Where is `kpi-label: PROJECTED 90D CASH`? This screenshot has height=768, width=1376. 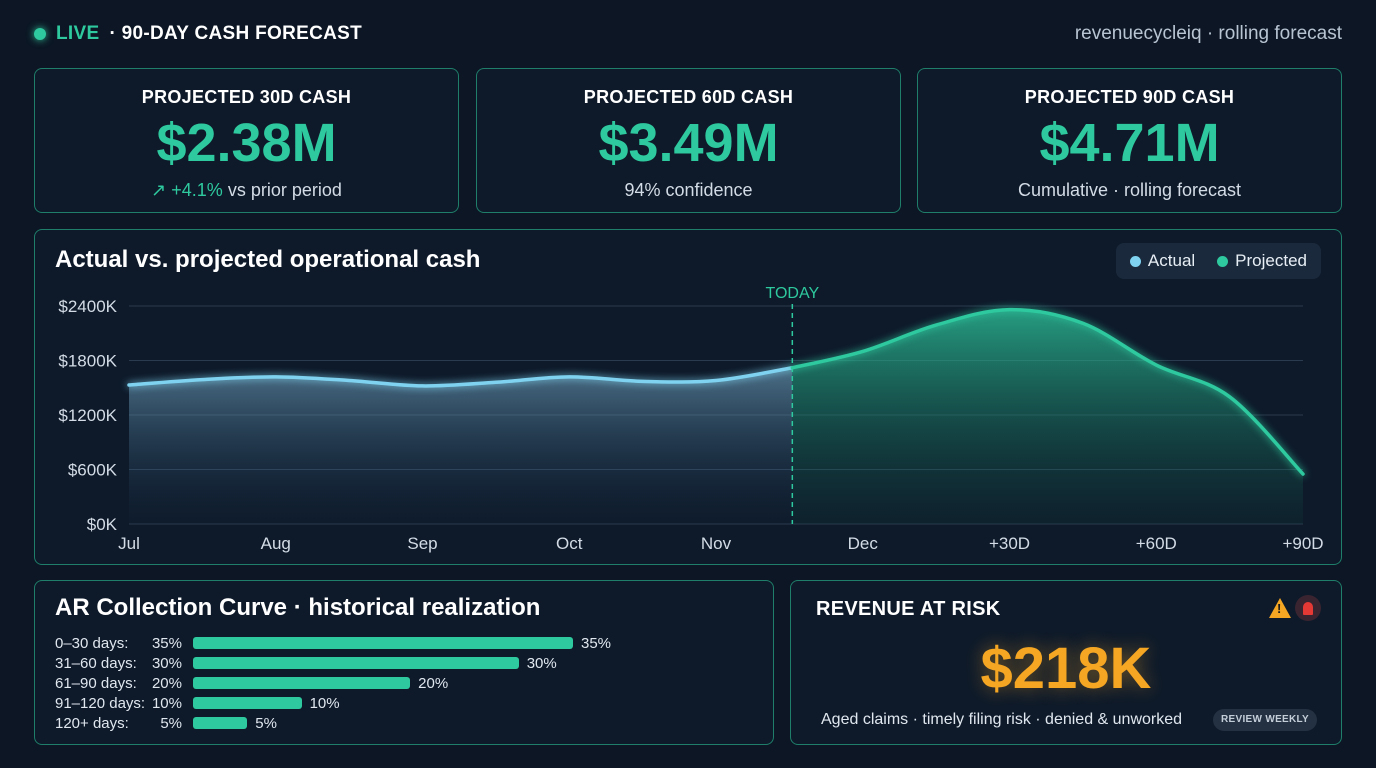 kpi-label: PROJECTED 90D CASH is located at coordinates (1129, 97).